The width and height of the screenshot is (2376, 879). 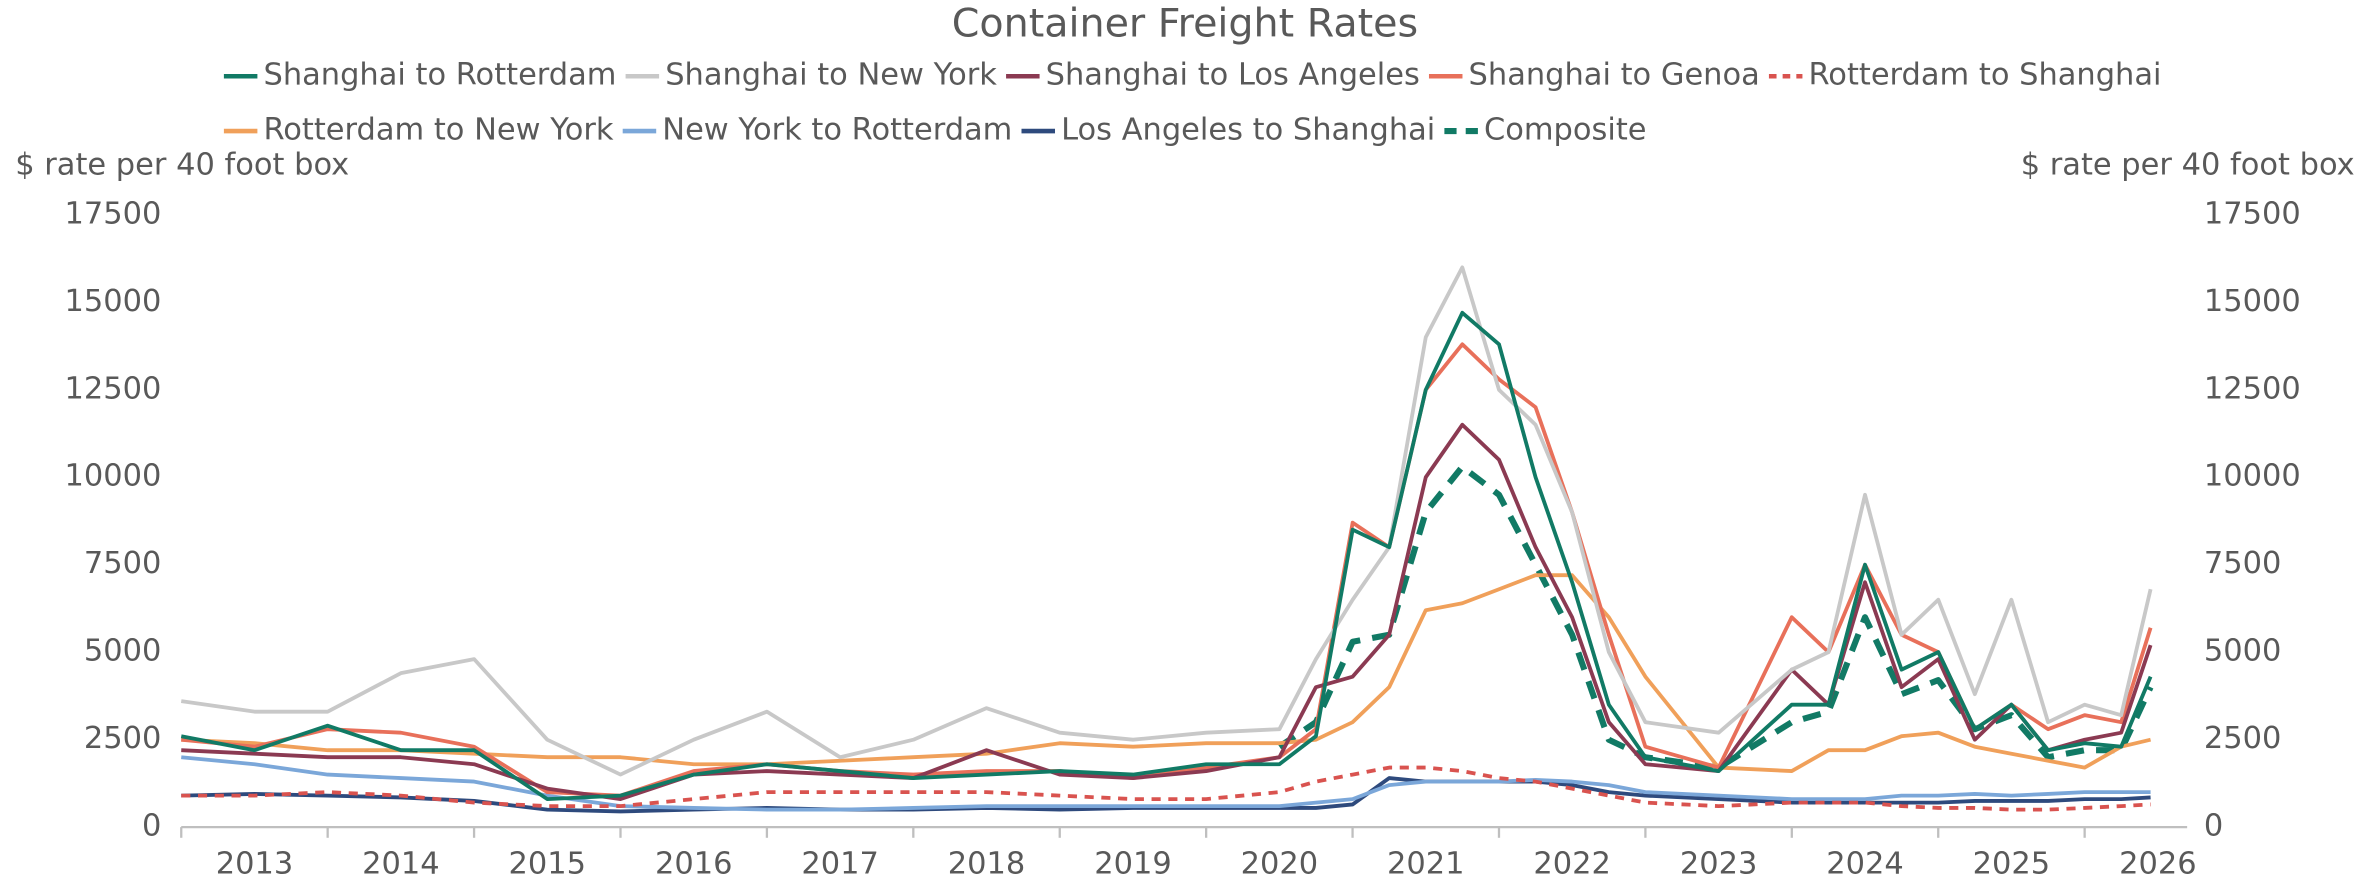 I want to click on x-tick-label: 2023, so click(x=1719, y=863).